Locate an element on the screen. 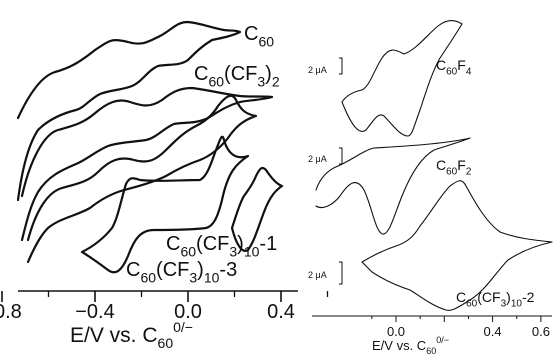 Image resolution: width=554 pixels, height=356 pixels. scale-bar-3-label: 2 μA is located at coordinates (317, 275).